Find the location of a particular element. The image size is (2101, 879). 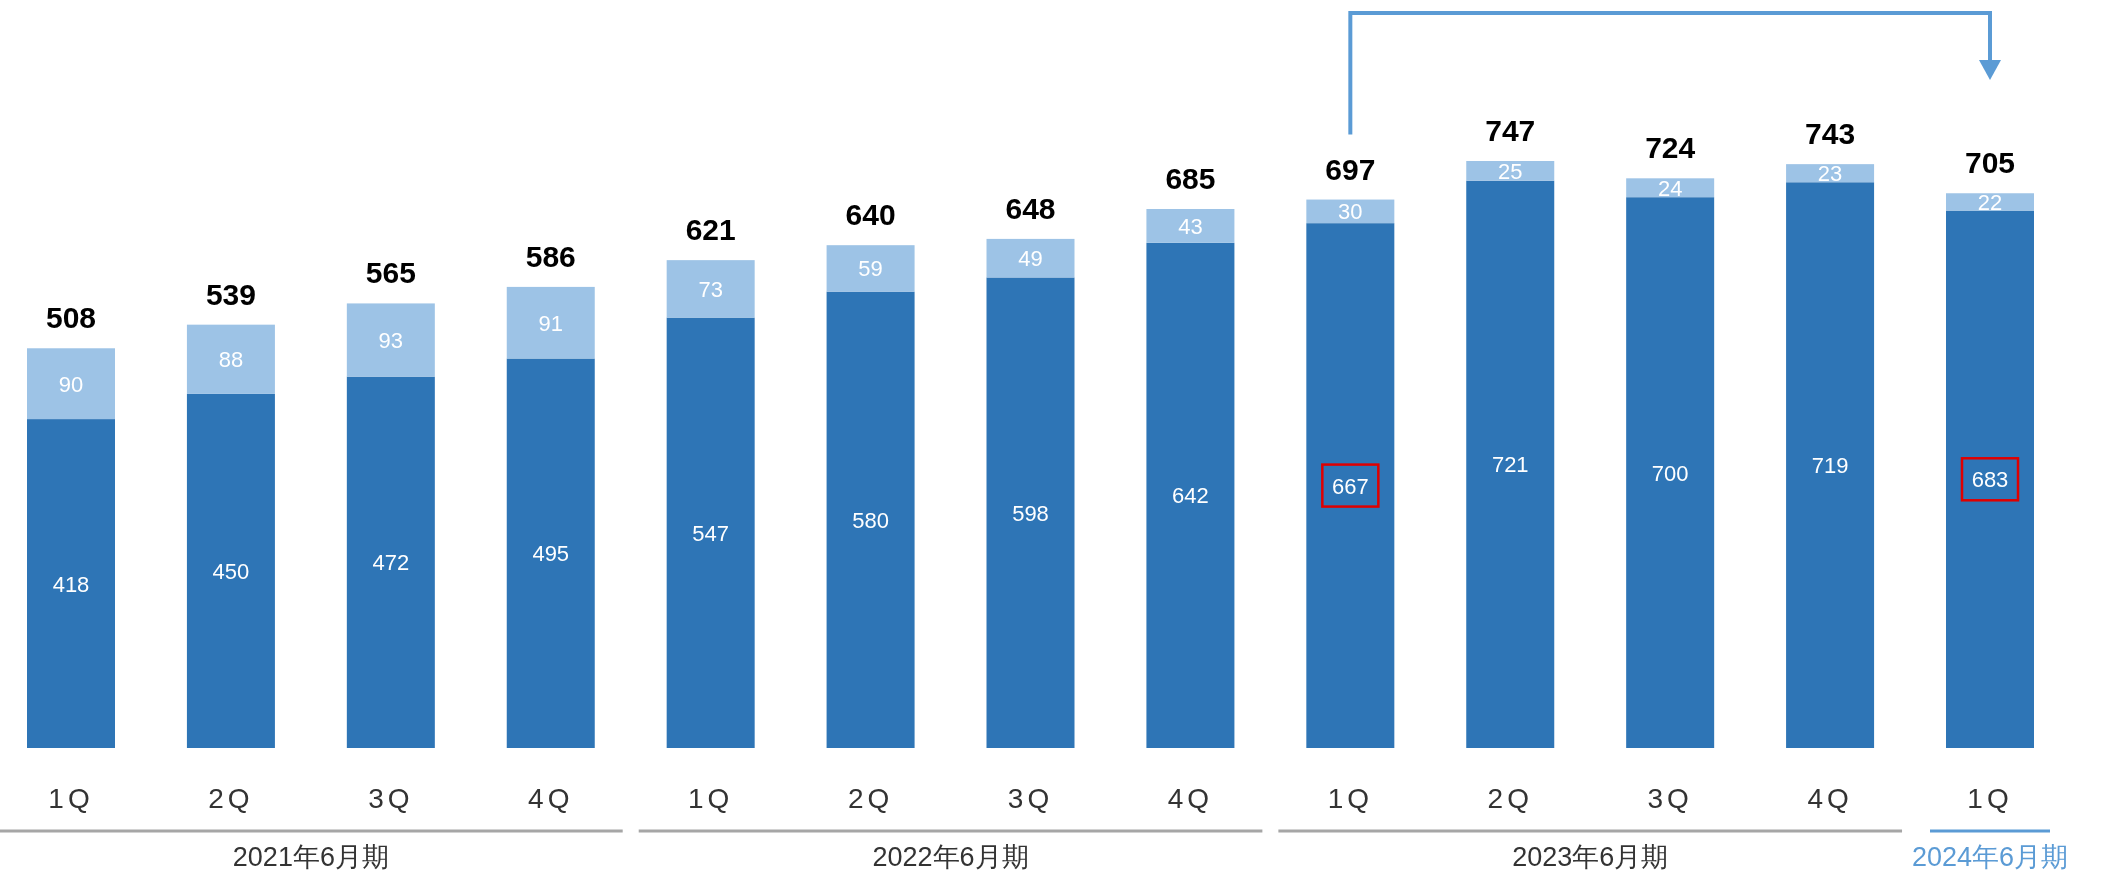

data-label: 30 is located at coordinates (1350, 212).